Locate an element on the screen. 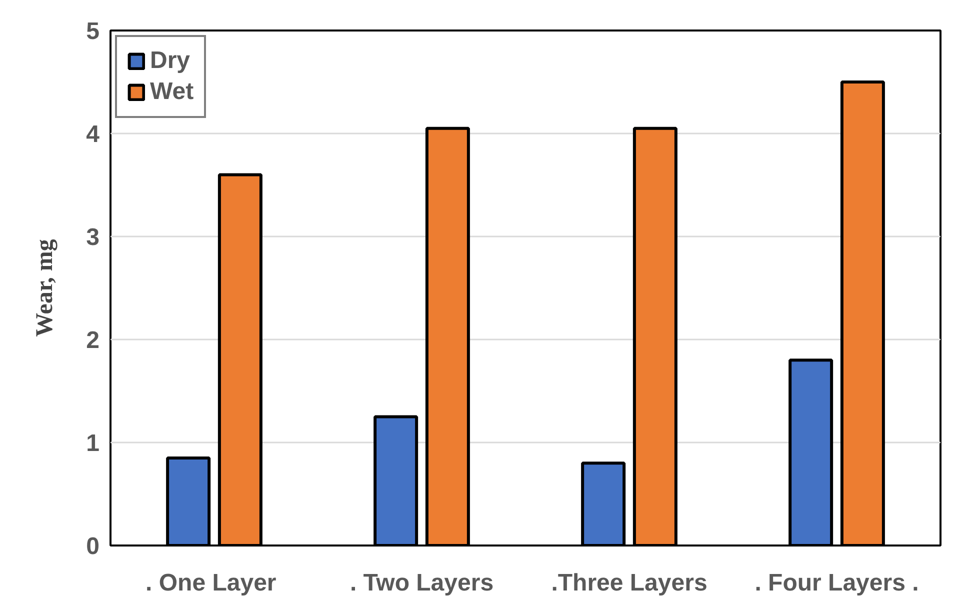  legend-label: Dry is located at coordinates (170, 61).